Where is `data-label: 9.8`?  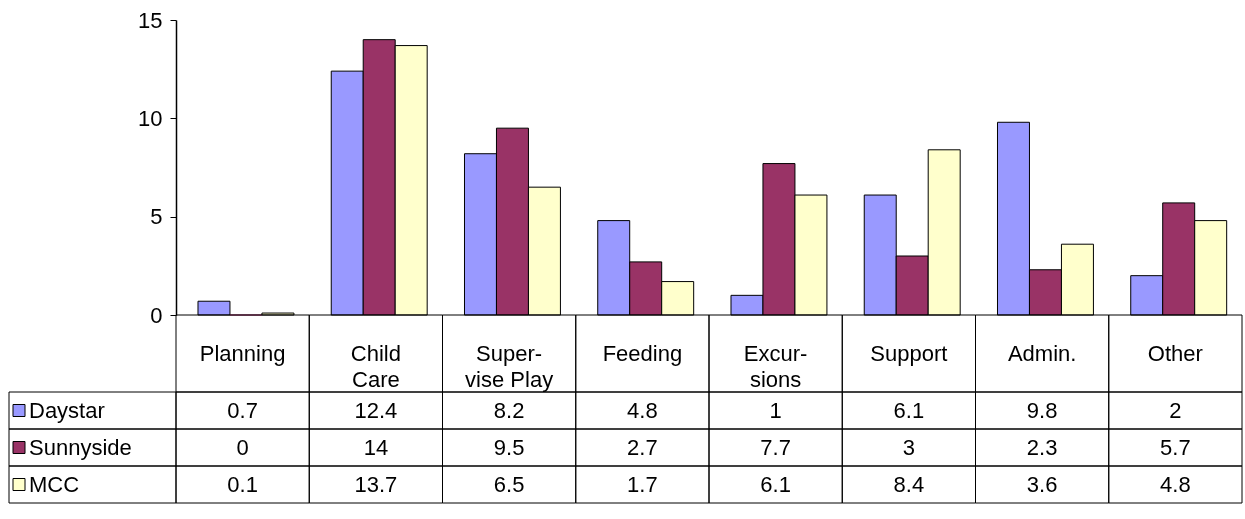 data-label: 9.8 is located at coordinates (1042, 410).